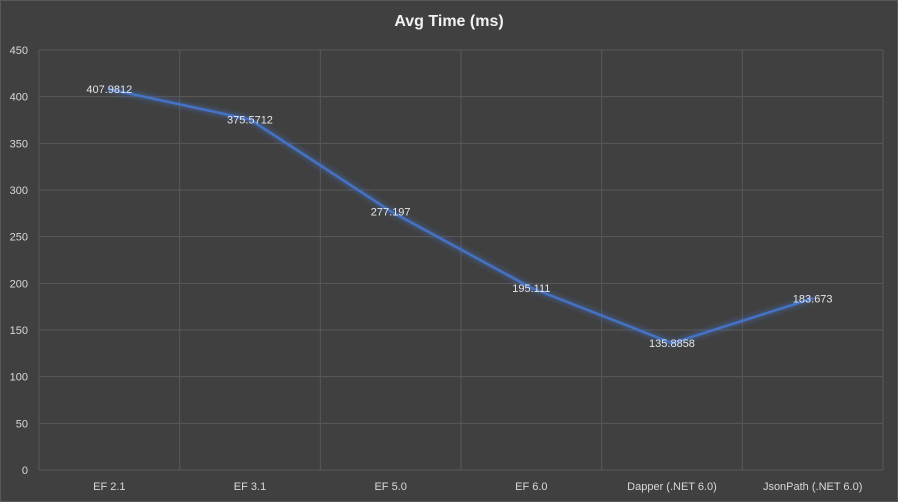  What do you see at coordinates (531, 487) in the screenshot?
I see `x-tick-label: EF 6.0` at bounding box center [531, 487].